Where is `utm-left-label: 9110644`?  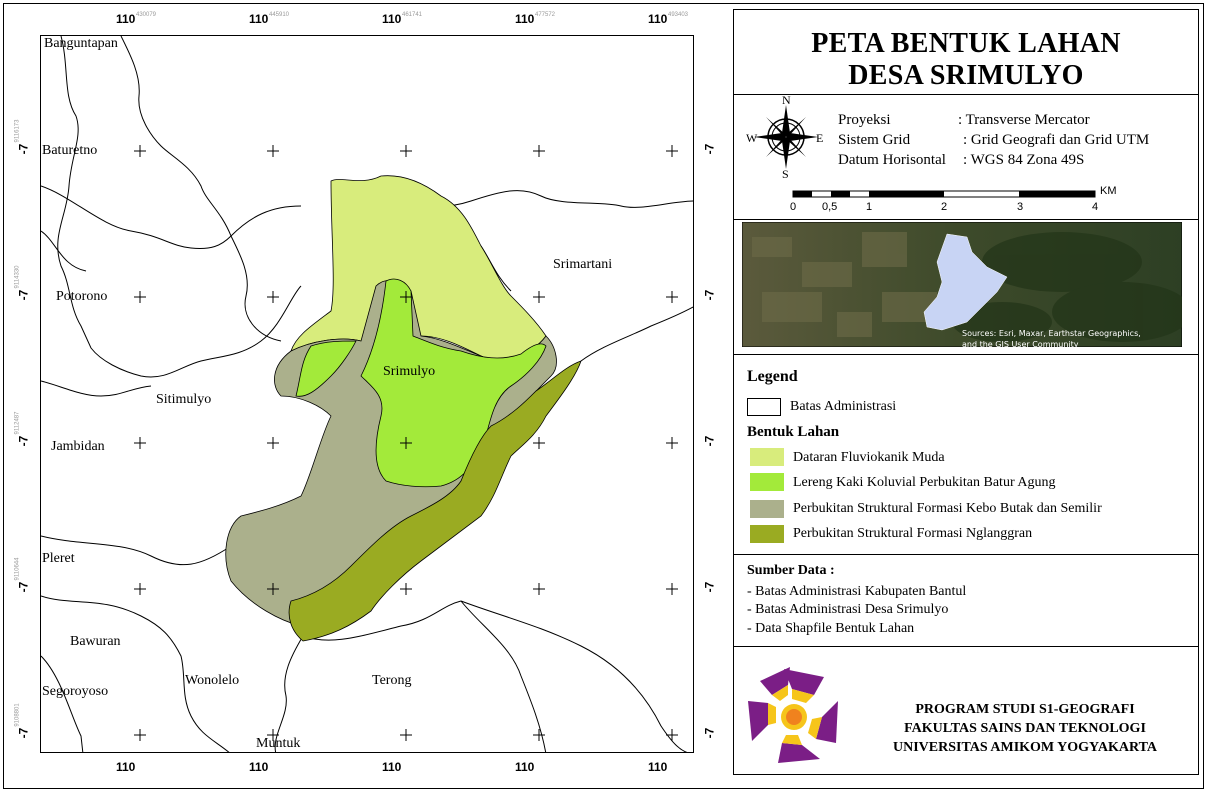
utm-left-label: 9110644 is located at coordinates (17, 569).